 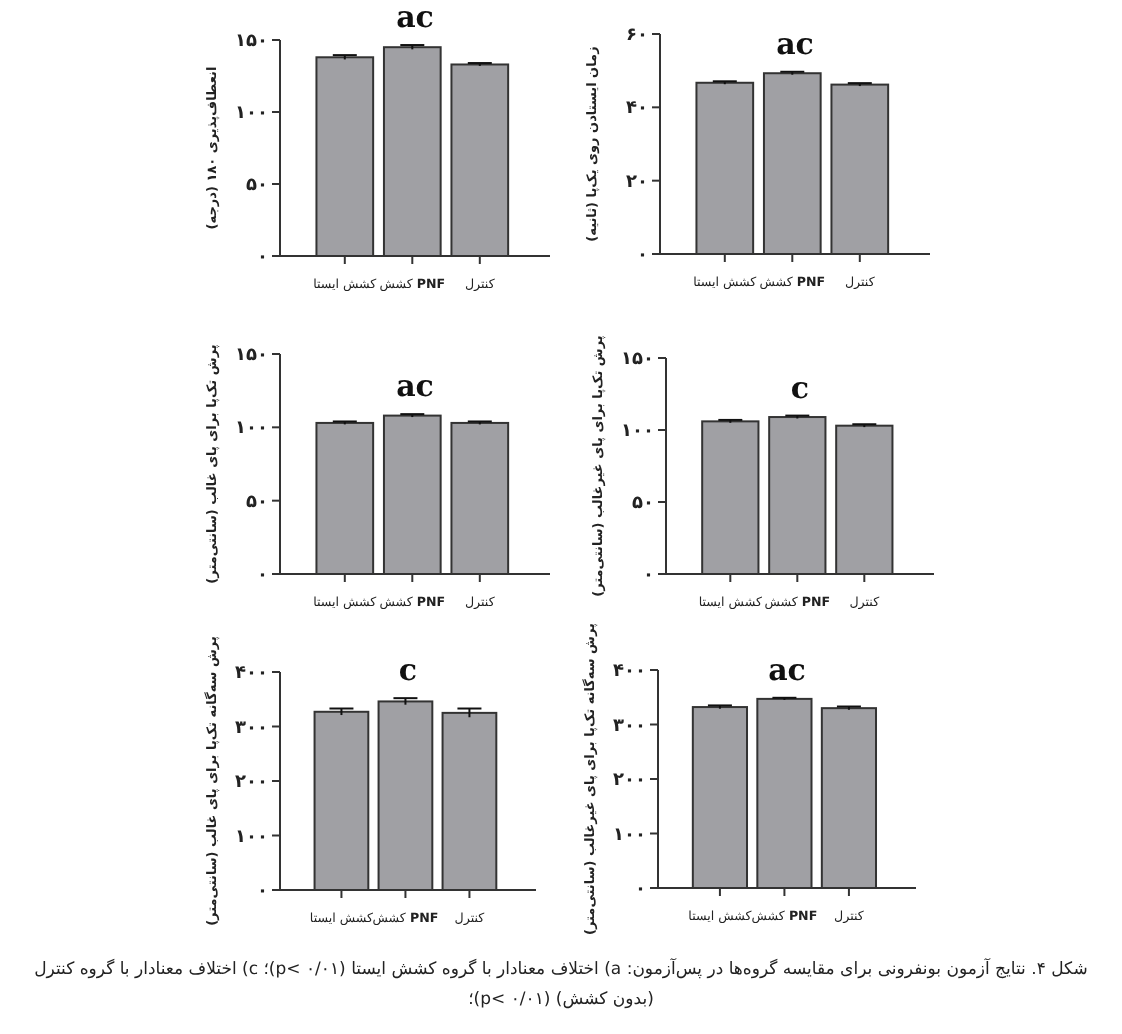 What do you see at coordinates (637, 109) in the screenshot?
I see `y-tick-label: ۴۰` at bounding box center [637, 109].